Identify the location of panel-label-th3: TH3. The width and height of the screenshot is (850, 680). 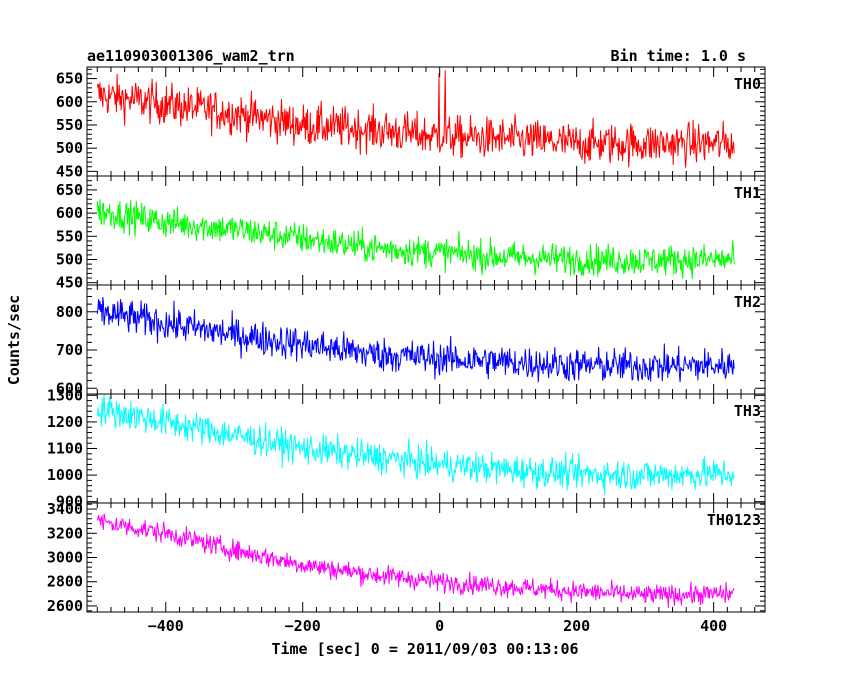
(747, 411).